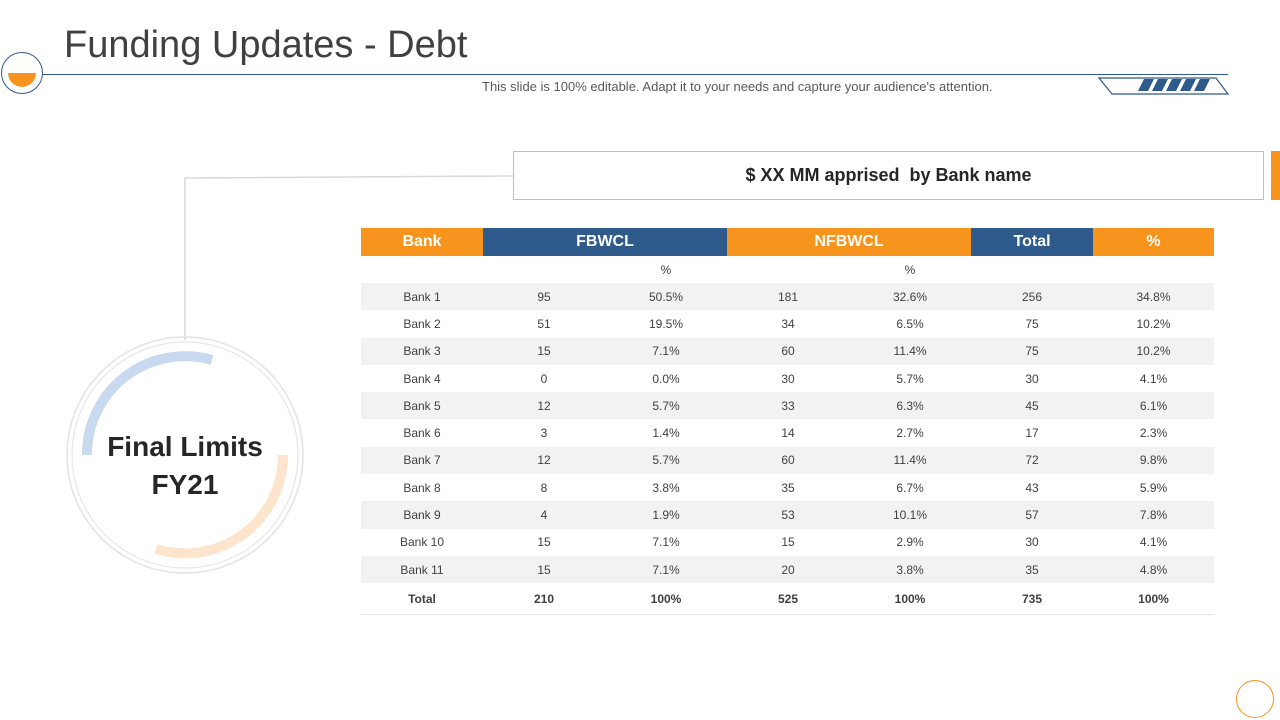  What do you see at coordinates (666, 297) in the screenshot?
I see `table-cell: 50.5%` at bounding box center [666, 297].